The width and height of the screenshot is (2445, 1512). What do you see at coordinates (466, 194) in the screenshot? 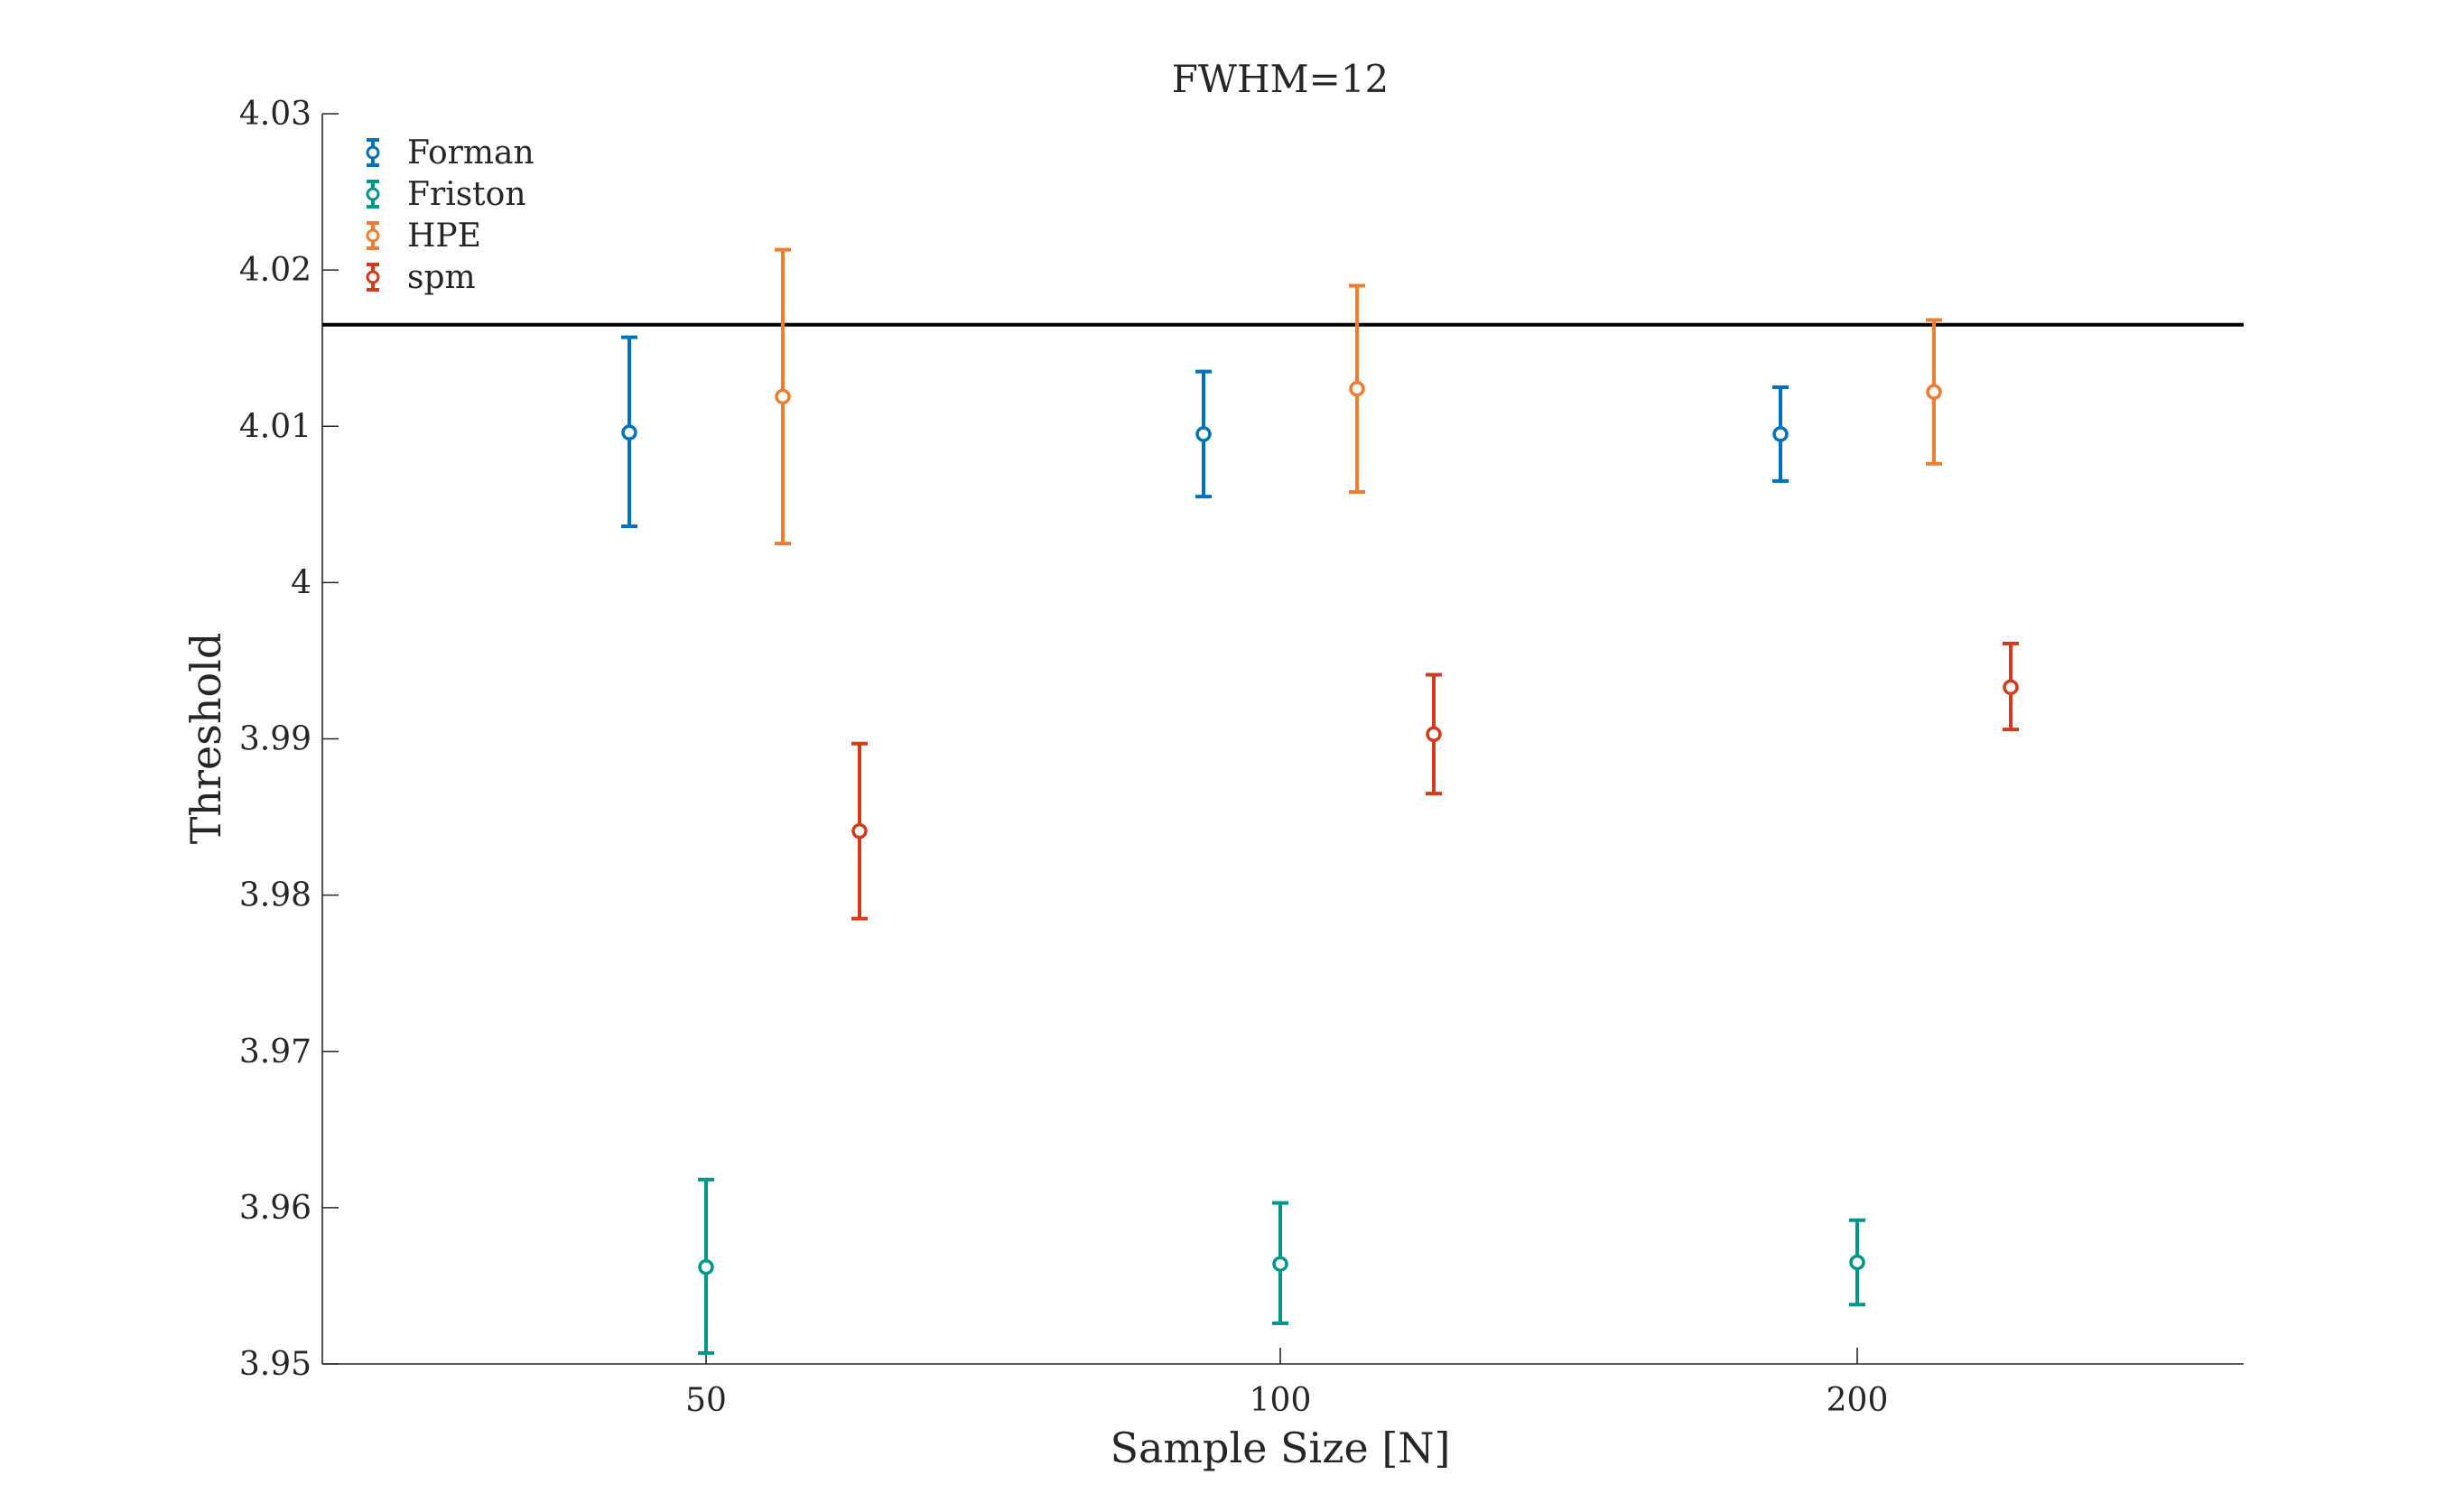
I see `legend-label: Friston` at bounding box center [466, 194].